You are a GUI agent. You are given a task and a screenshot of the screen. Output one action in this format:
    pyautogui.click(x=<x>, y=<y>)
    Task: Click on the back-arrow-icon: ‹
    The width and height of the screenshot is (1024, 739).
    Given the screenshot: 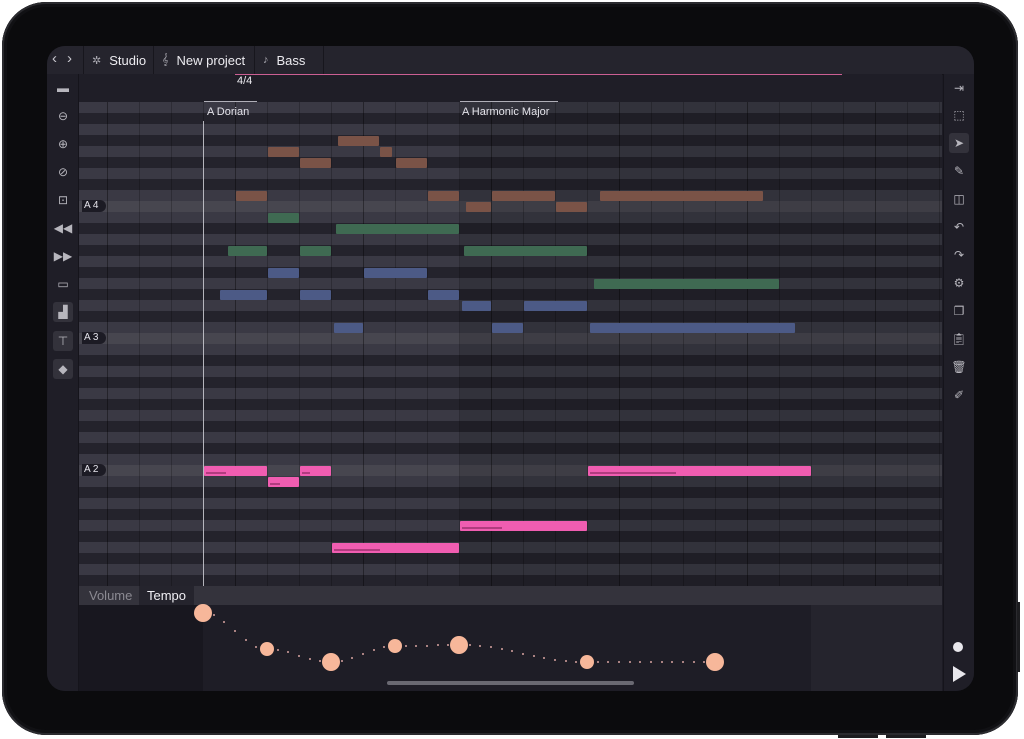 What is the action you would take?
    pyautogui.click(x=54, y=58)
    